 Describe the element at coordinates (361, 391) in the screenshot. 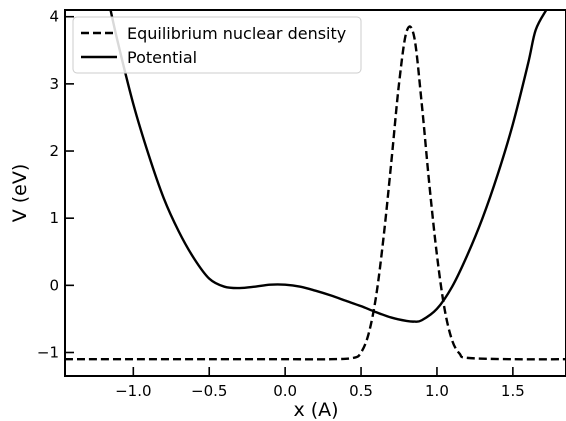

I see `x-tick-label: 0.5` at that location.